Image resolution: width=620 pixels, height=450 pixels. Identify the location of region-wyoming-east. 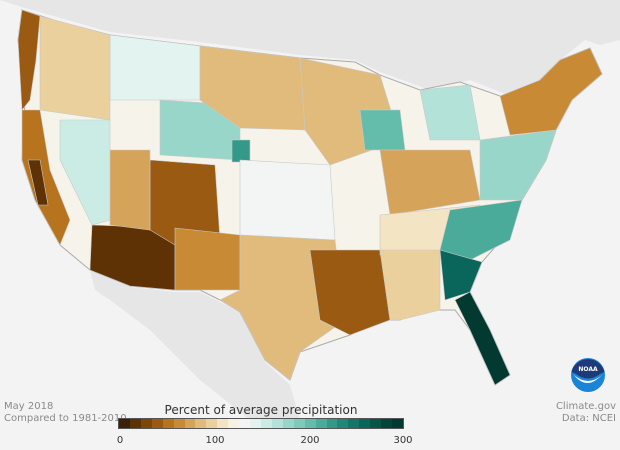
(241, 151).